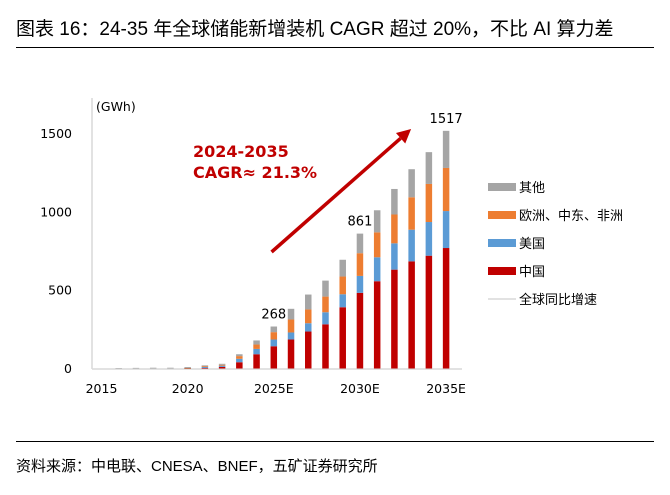 The image size is (670, 495). What do you see at coordinates (532, 272) in the screenshot?
I see `legend-label: 中国` at bounding box center [532, 272].